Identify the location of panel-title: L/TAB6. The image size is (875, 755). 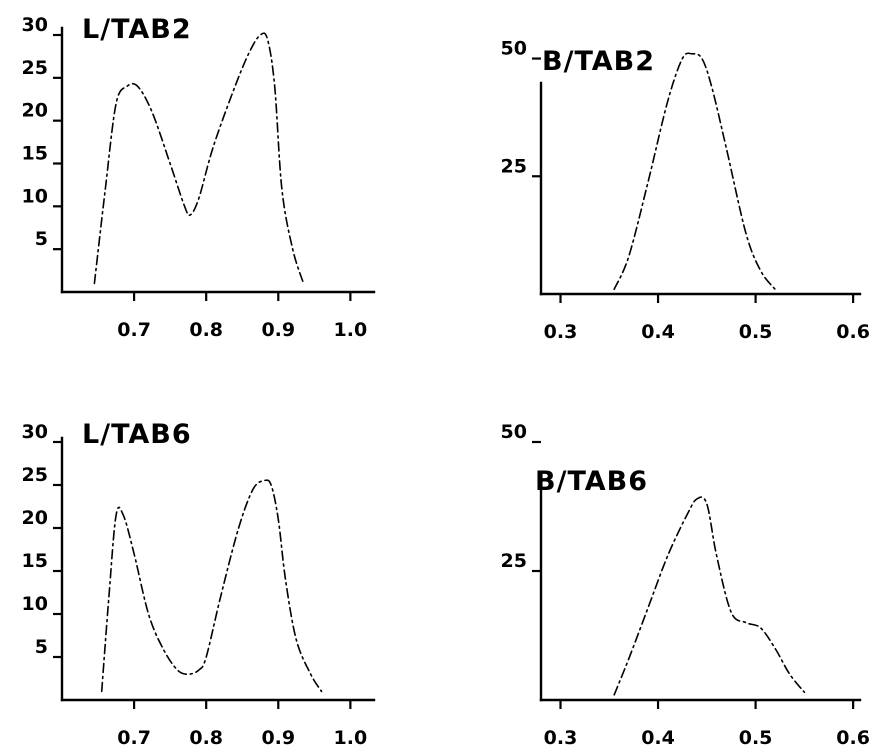
(137, 434).